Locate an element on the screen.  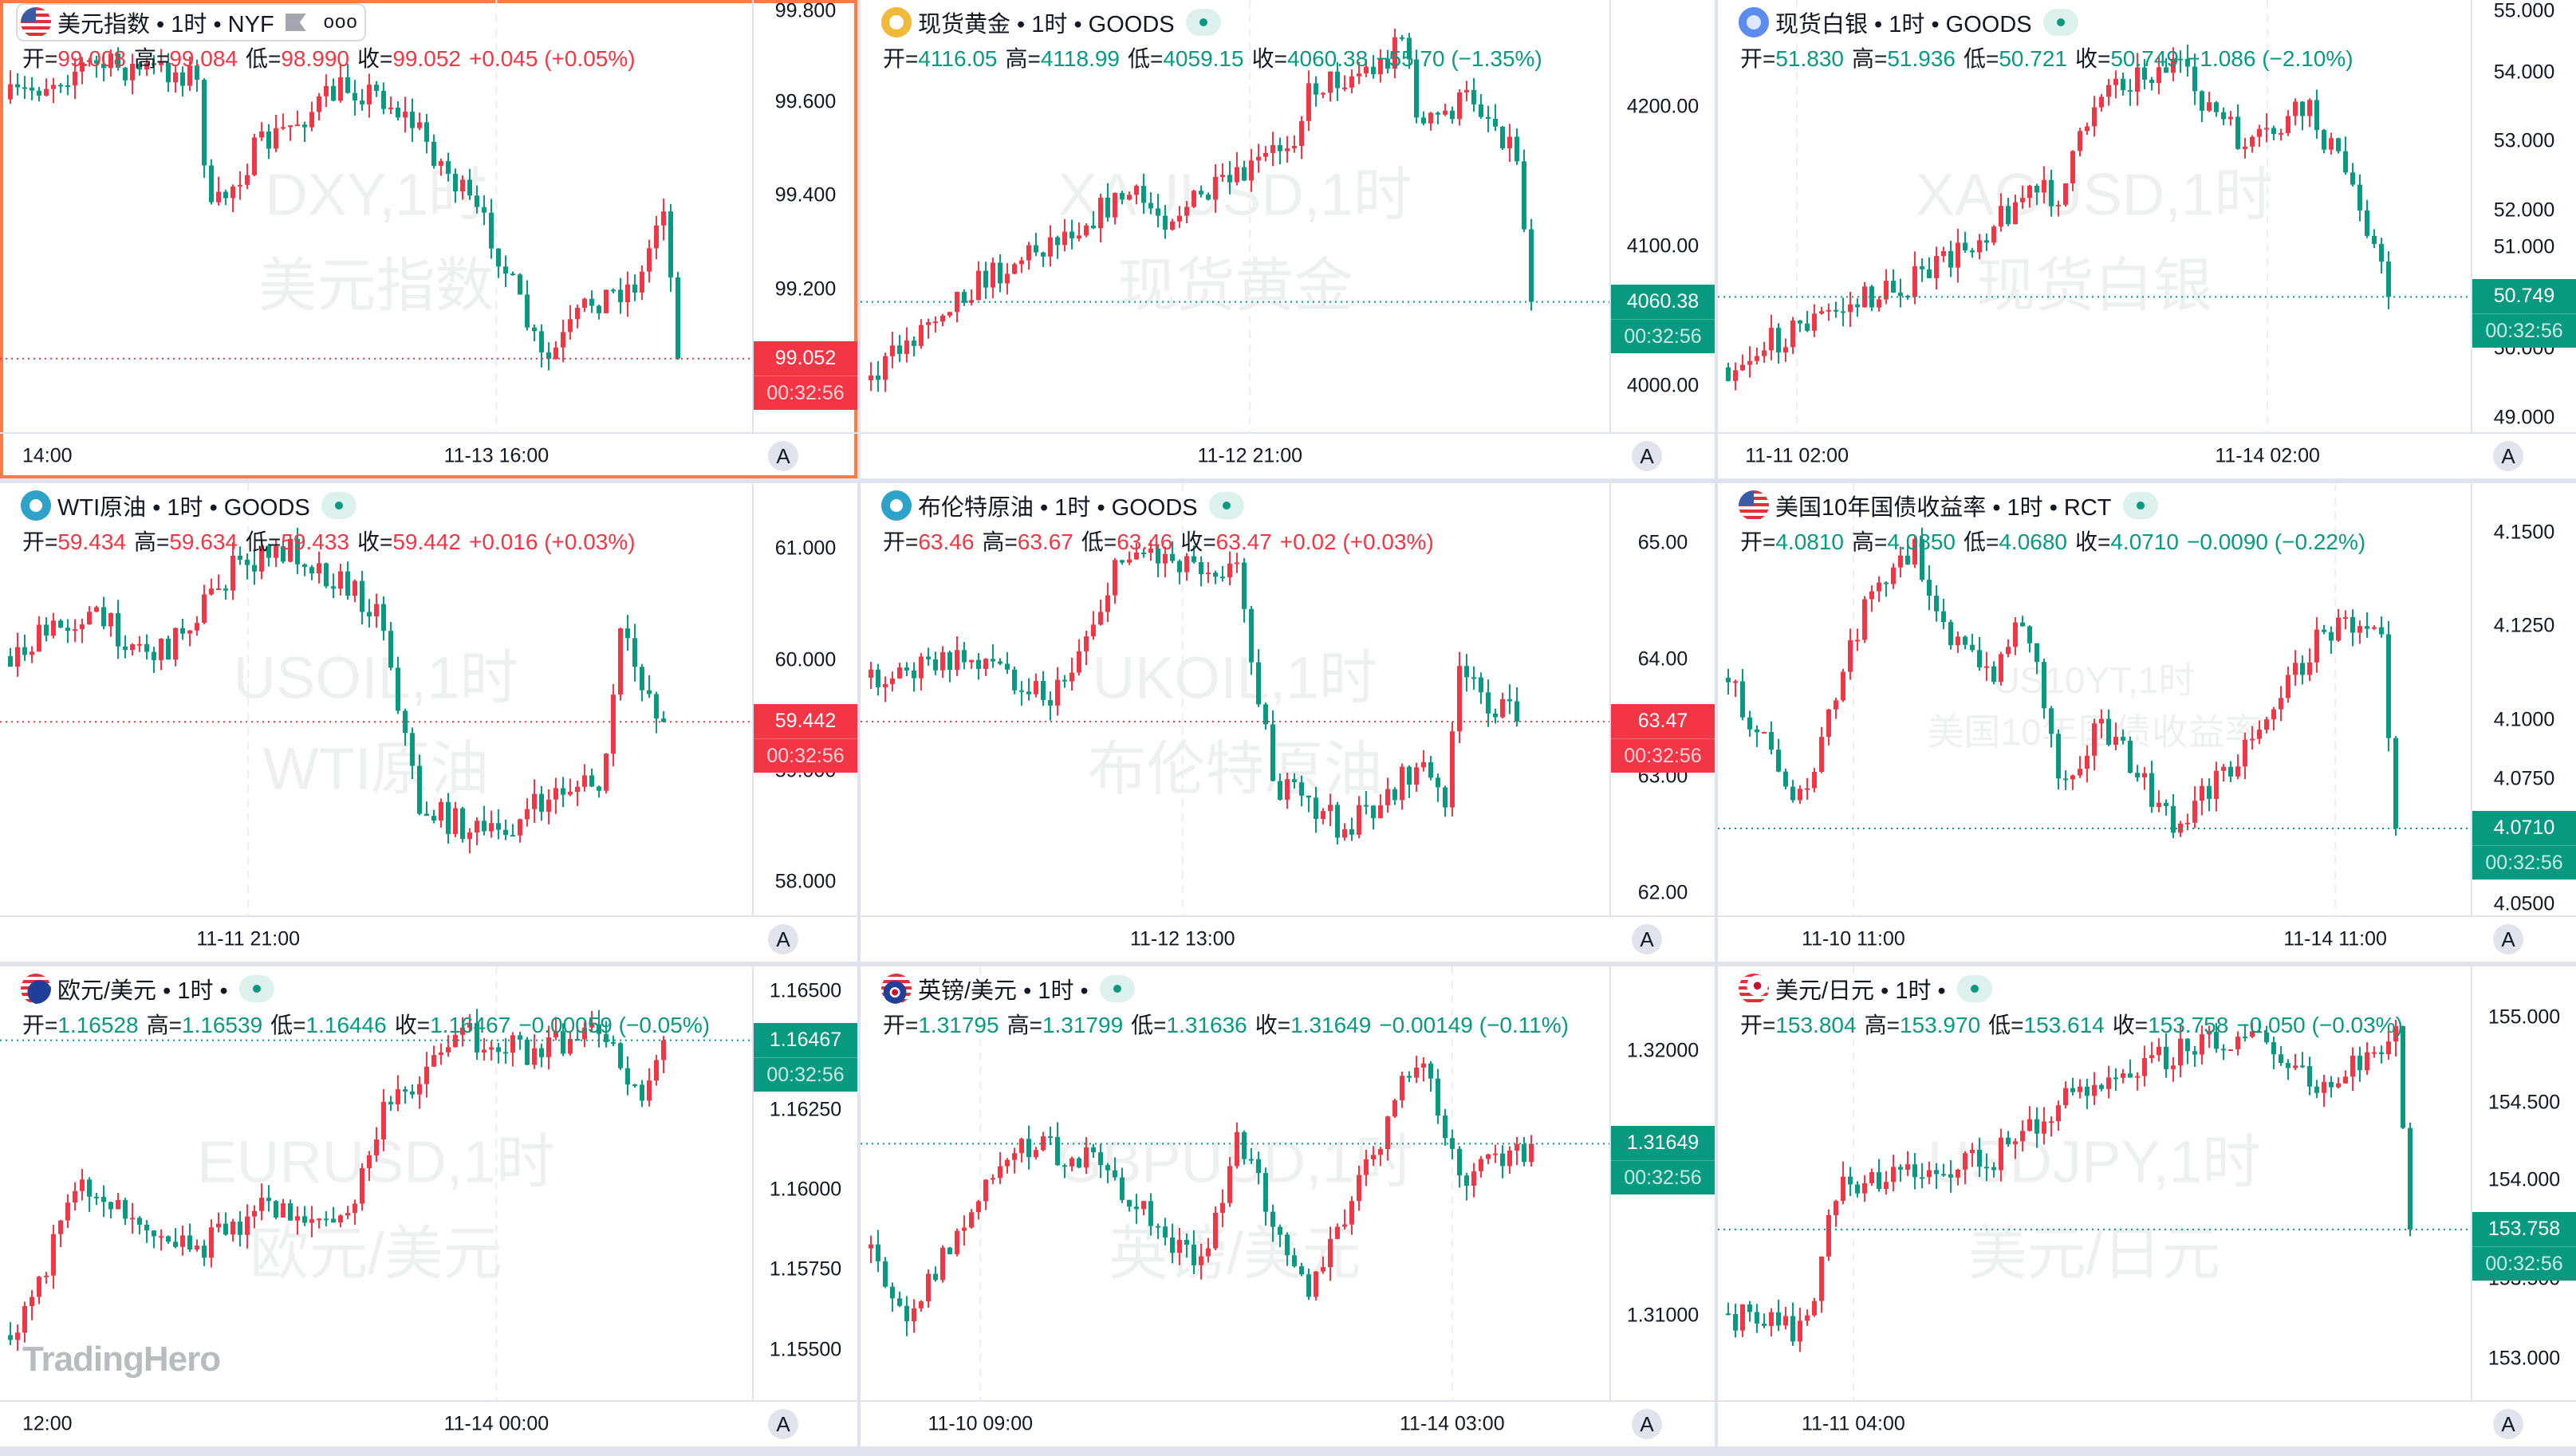
time-axis: 11-10 09:00 11-14 03:00 A is located at coordinates (1288, 1423).